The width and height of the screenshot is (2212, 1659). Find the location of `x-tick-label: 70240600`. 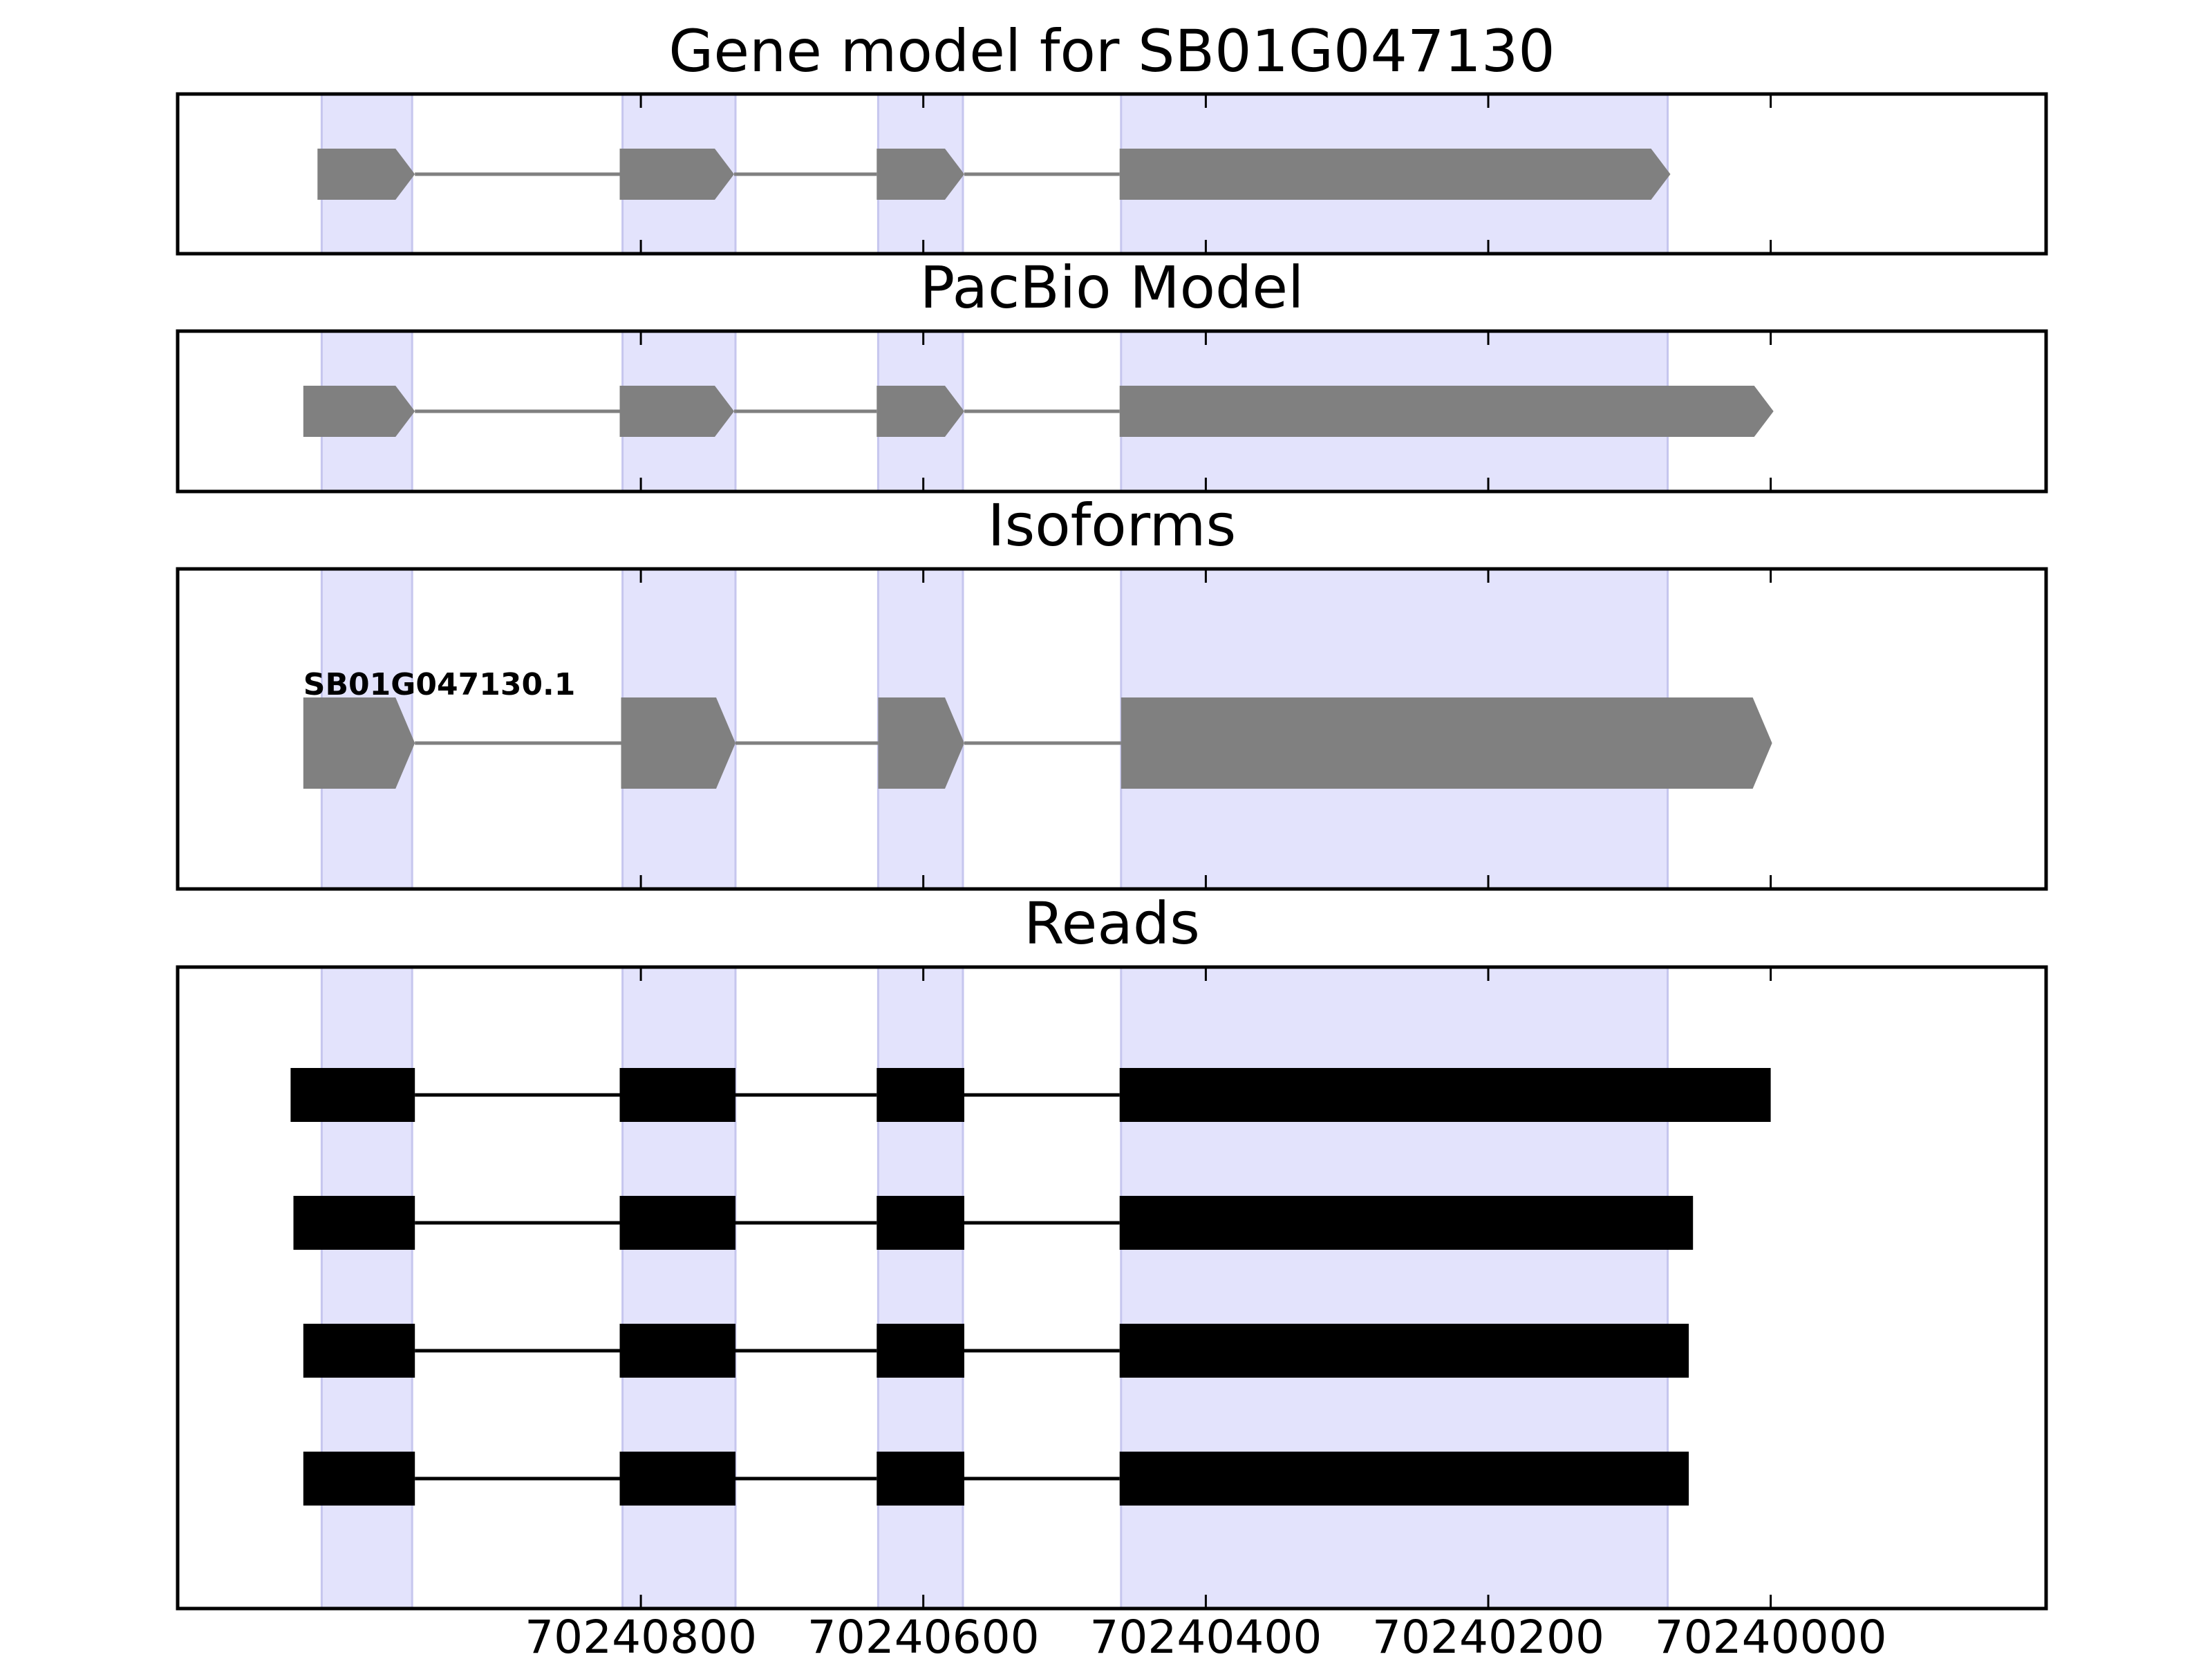

x-tick-label: 70240600 is located at coordinates (924, 1635).